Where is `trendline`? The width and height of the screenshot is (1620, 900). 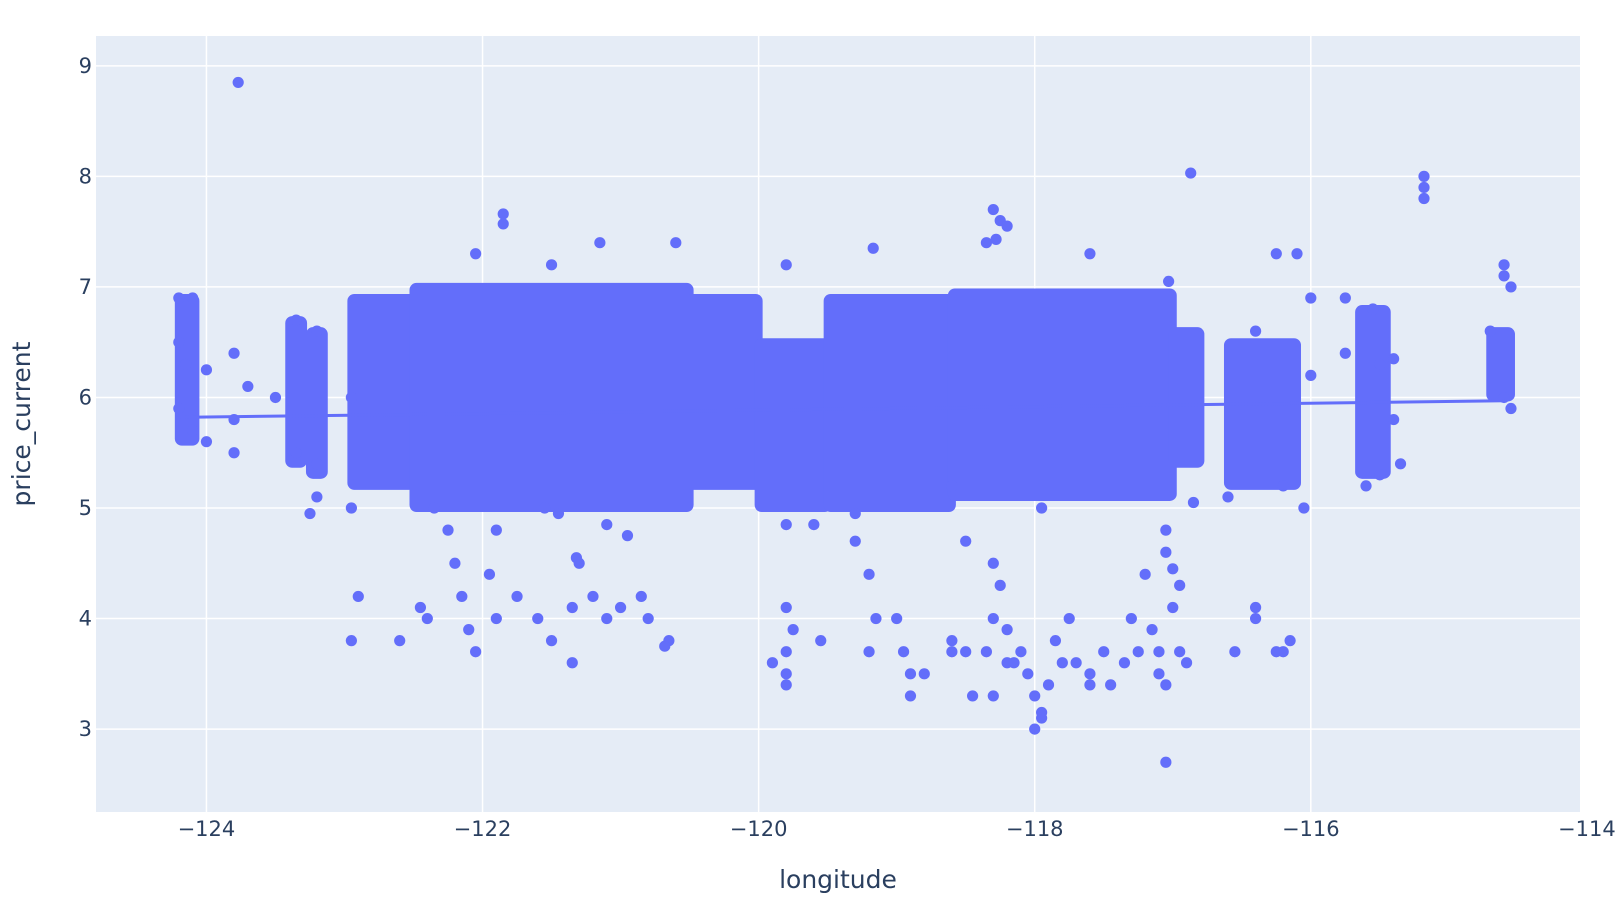 trendline is located at coordinates (841, 409).